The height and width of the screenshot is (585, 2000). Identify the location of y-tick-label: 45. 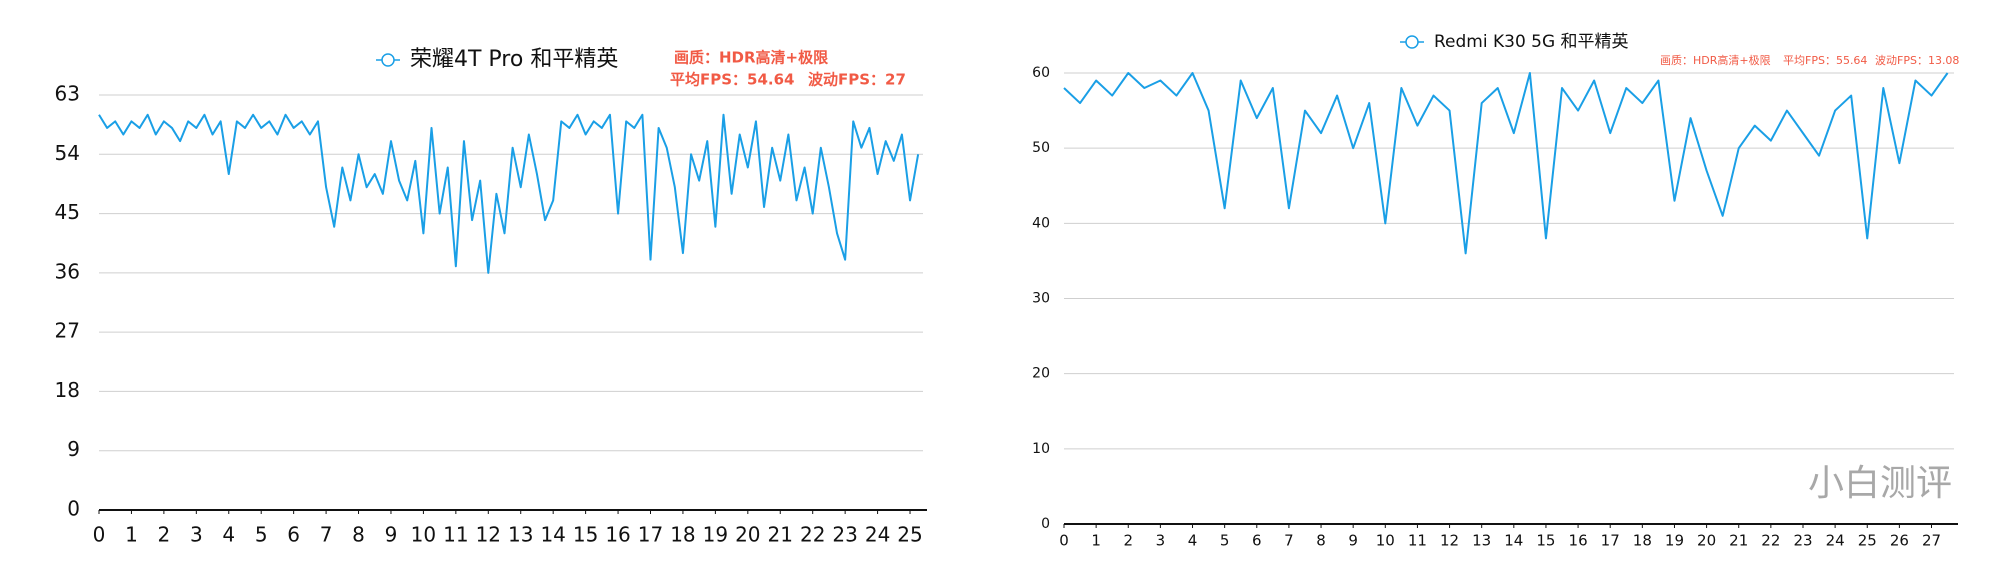
(67, 212).